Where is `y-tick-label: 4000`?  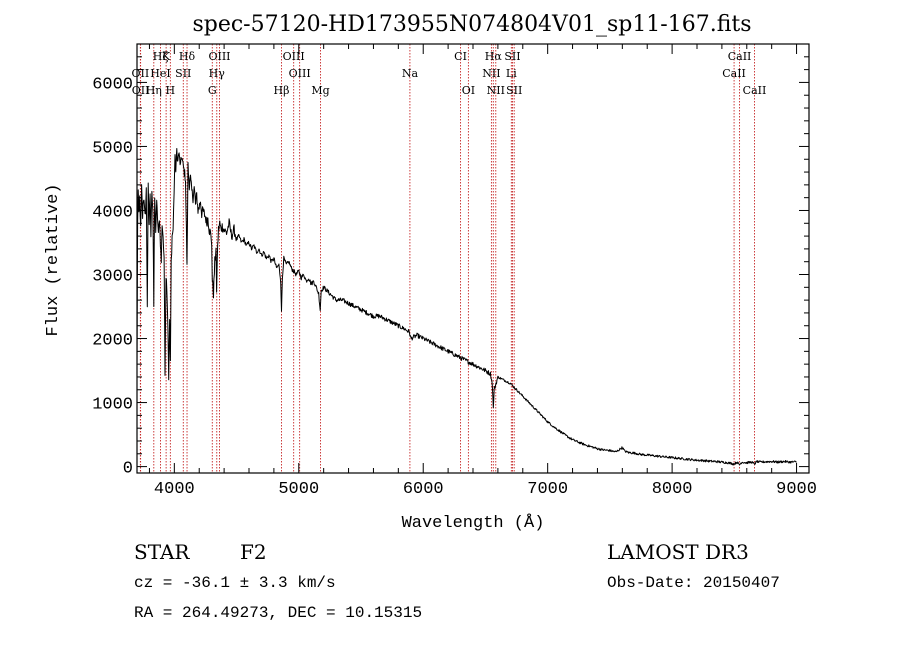 y-tick-label: 4000 is located at coordinates (112, 212).